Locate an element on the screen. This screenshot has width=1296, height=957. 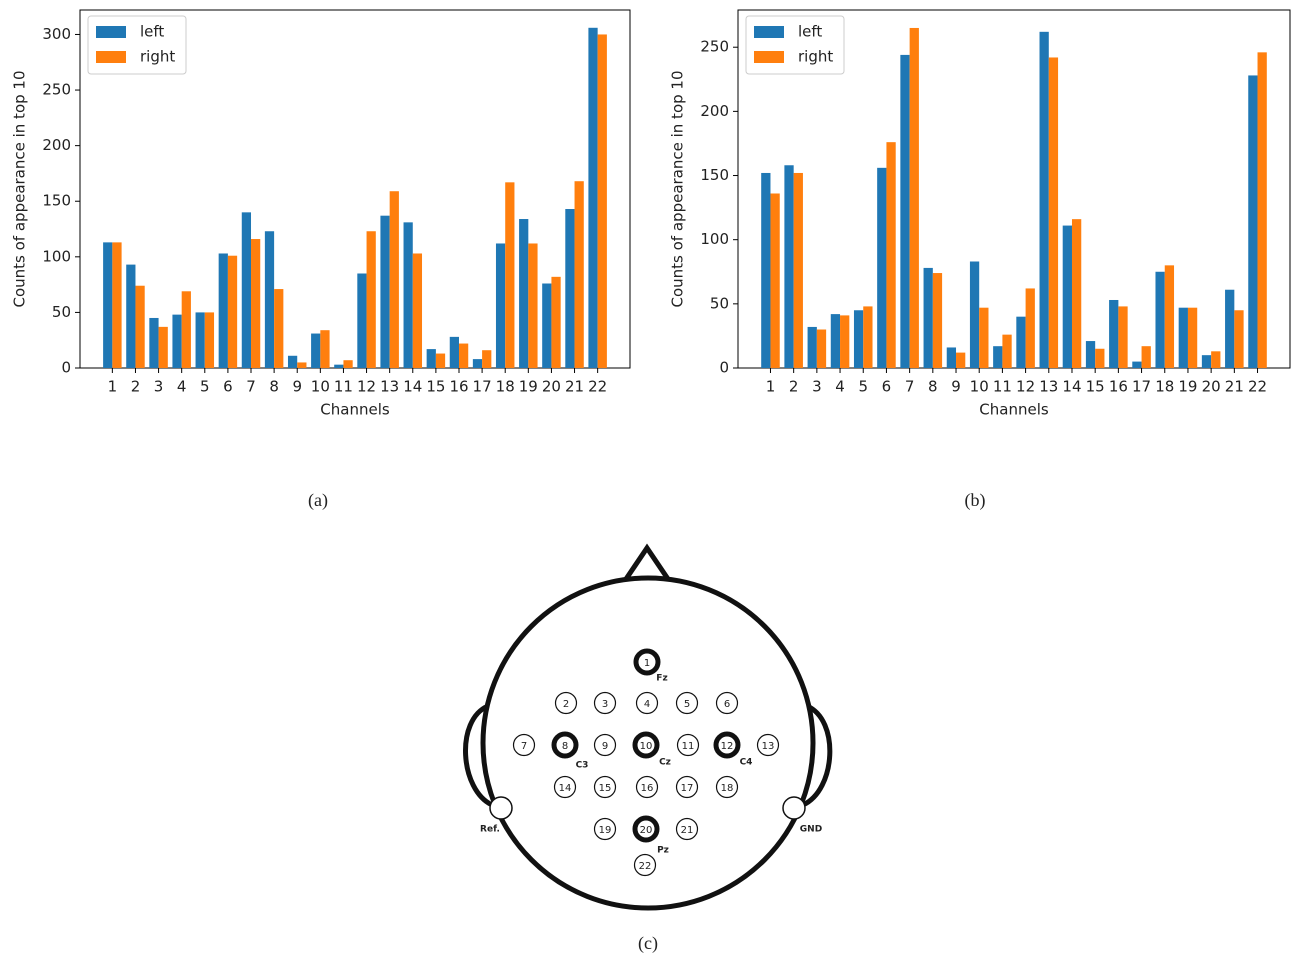
electrode-label: 19 is located at coordinates (605, 830).